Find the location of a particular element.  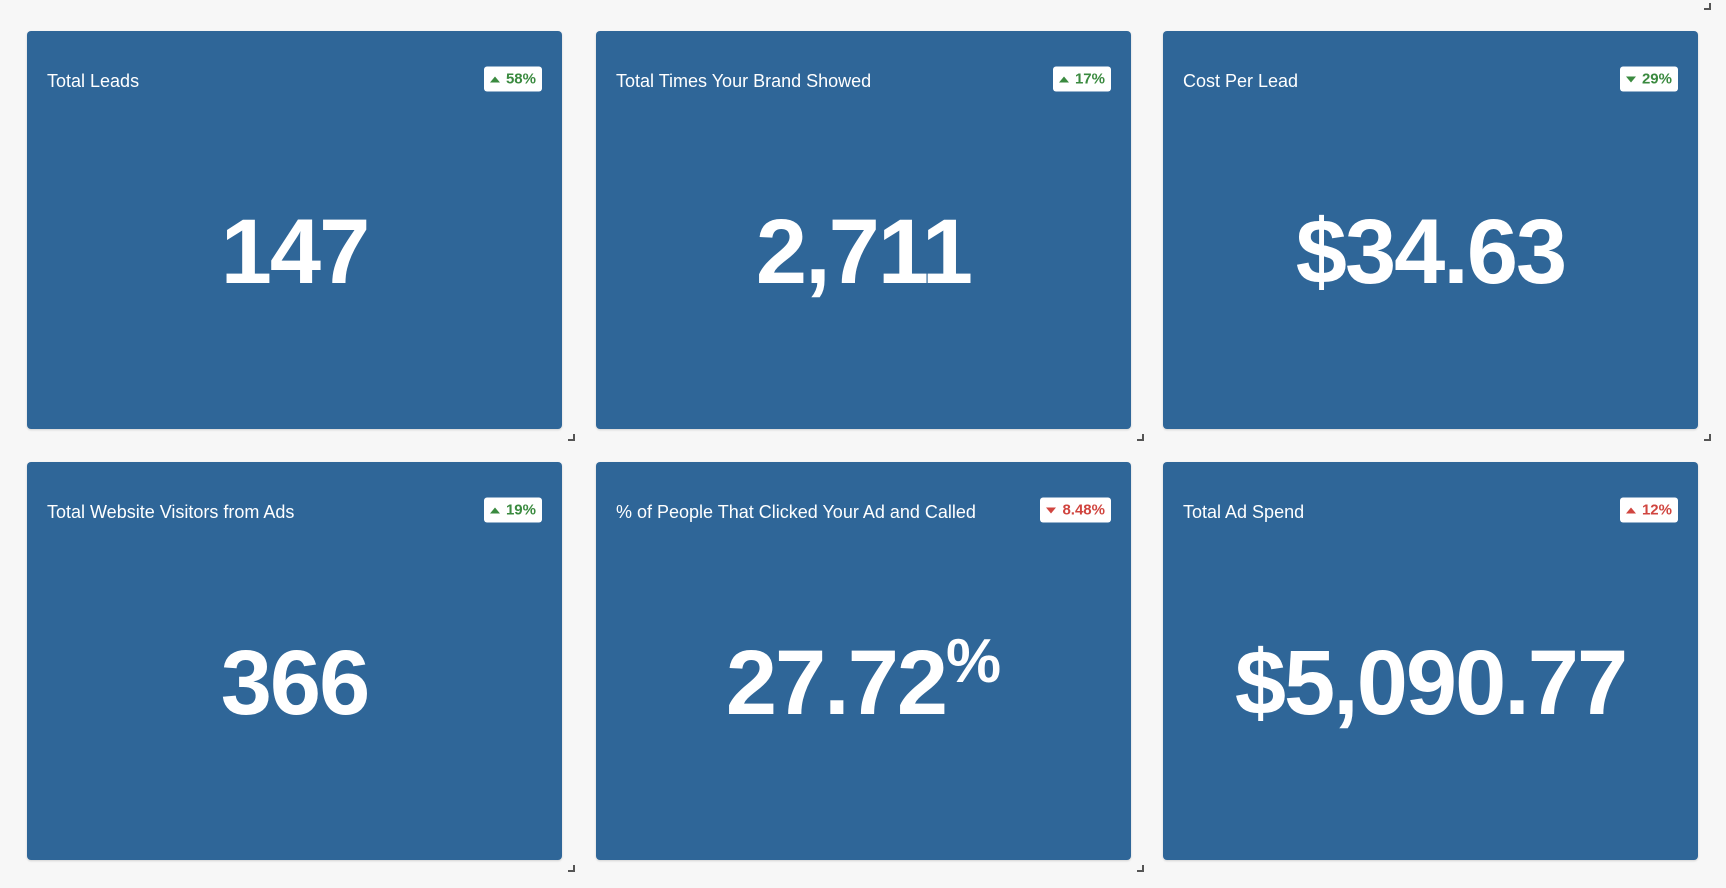

change-value: 58% is located at coordinates (520, 79).